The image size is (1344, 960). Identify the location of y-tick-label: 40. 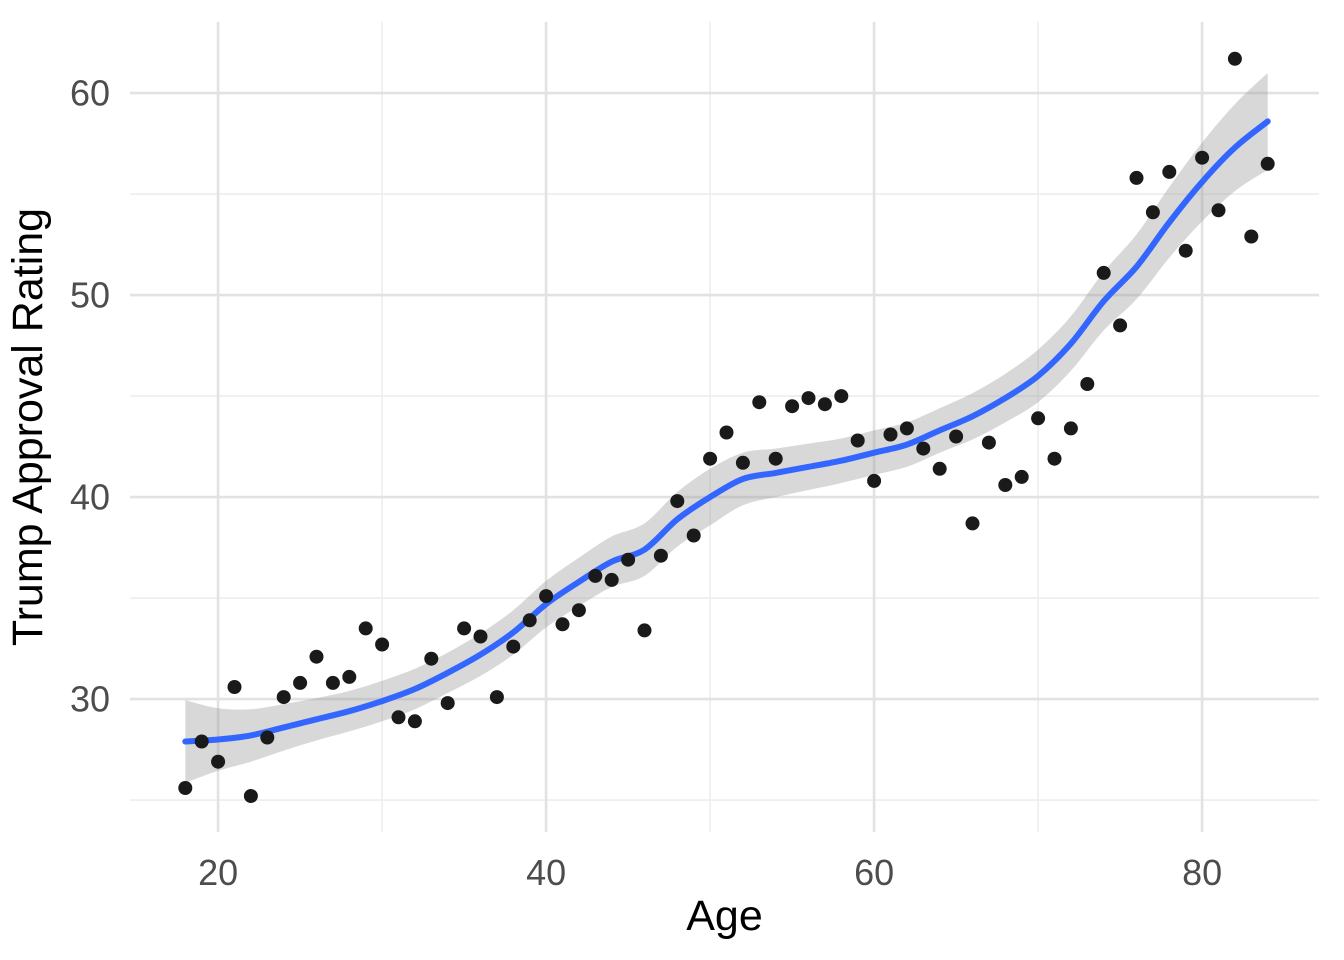
(90, 497).